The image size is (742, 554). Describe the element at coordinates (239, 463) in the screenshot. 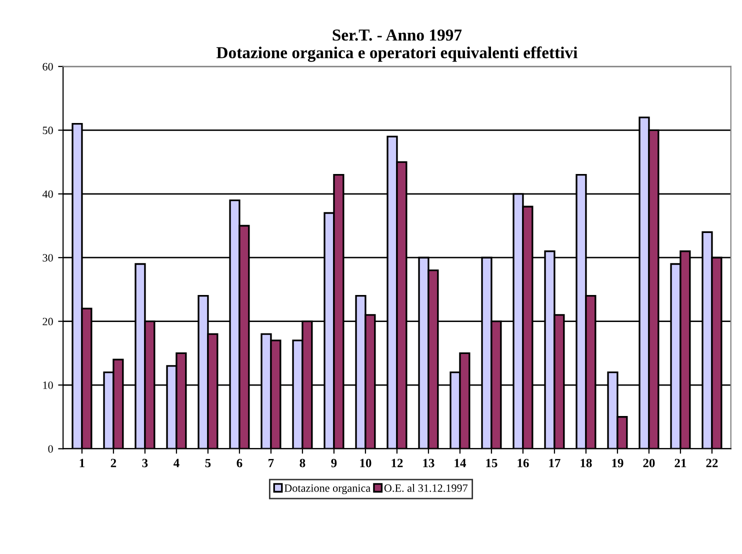

I see `x-tick-label: 6` at that location.